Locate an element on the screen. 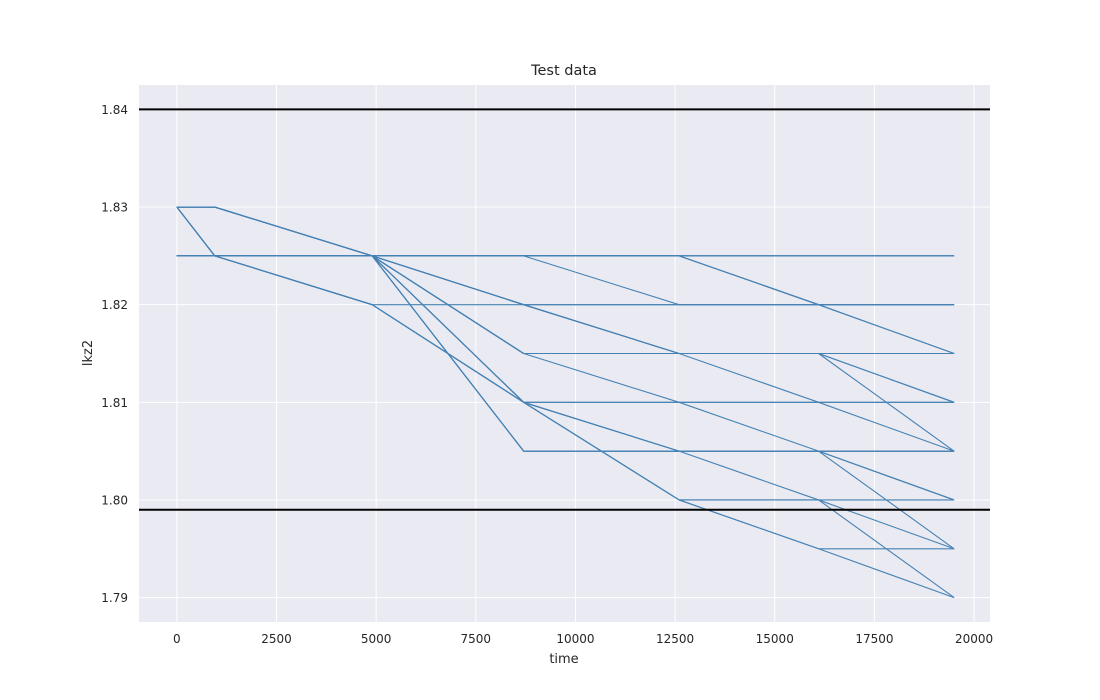  x-tick-label: 10000 is located at coordinates (575, 639).